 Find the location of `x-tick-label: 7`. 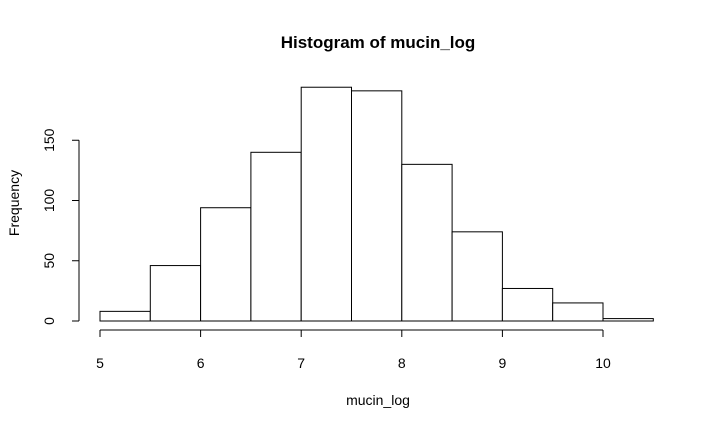

x-tick-label: 7 is located at coordinates (301, 363).